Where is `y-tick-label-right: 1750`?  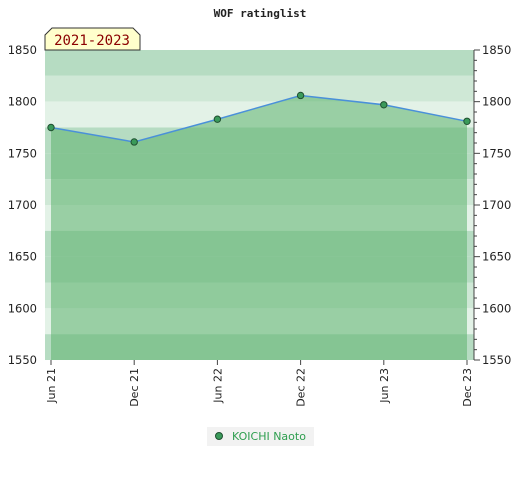
y-tick-label-right: 1750 is located at coordinates (496, 153).